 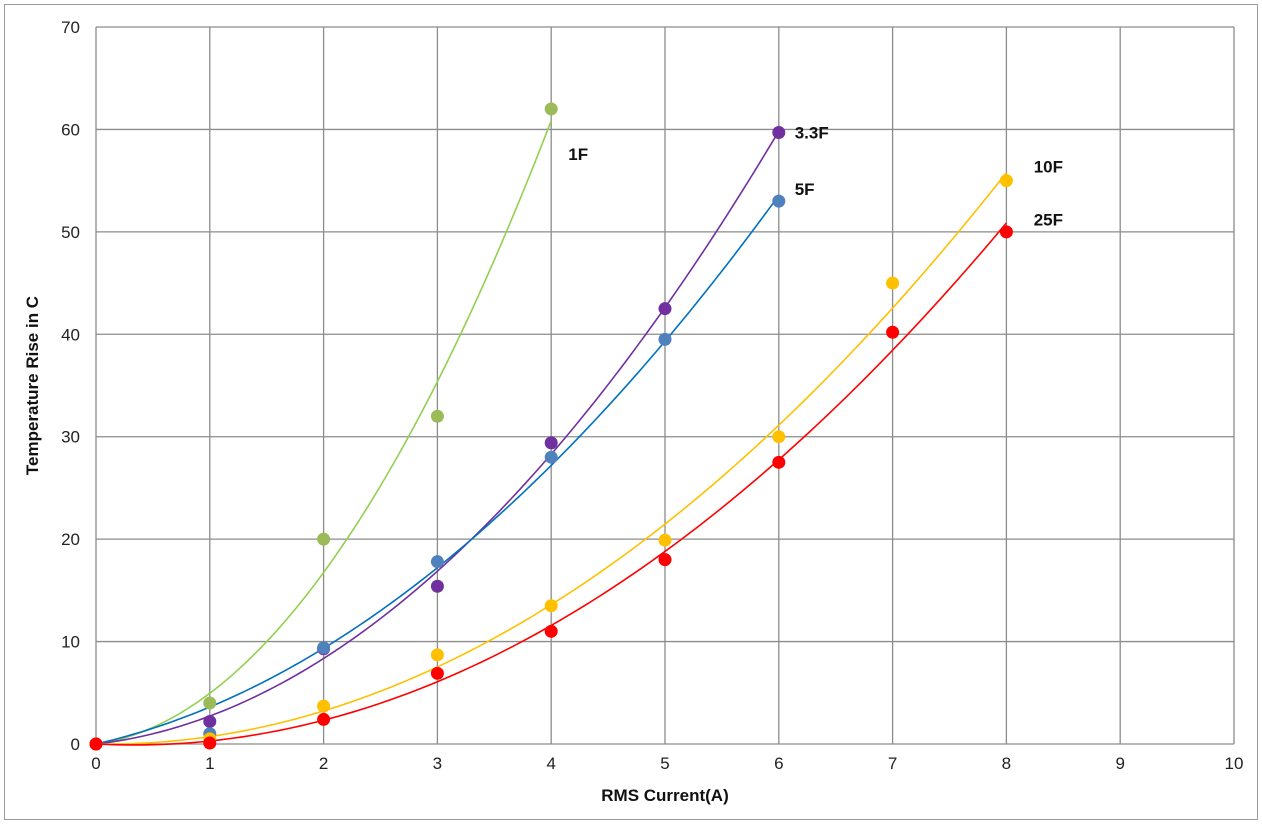 What do you see at coordinates (578, 154) in the screenshot?
I see `series-label-1F: 1F` at bounding box center [578, 154].